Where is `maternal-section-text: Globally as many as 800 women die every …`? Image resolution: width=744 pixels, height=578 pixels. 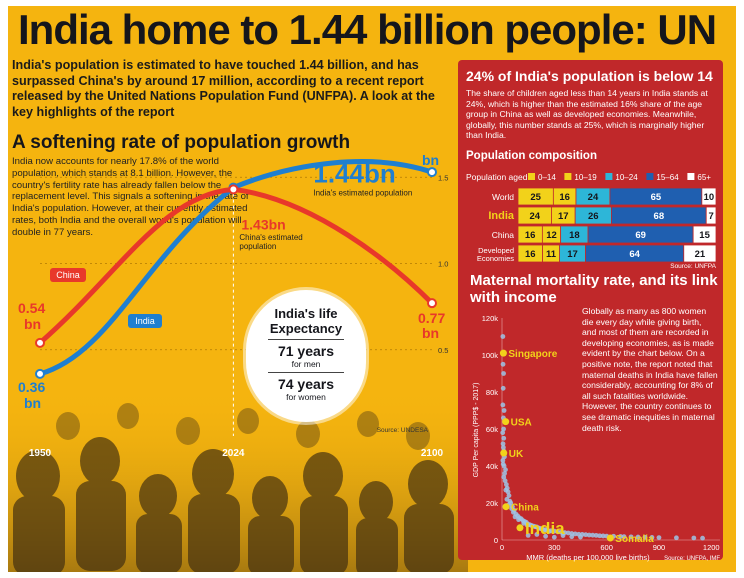
maternal-section-text: Globally as many as 800 women die every … is located at coordinates (650, 369).